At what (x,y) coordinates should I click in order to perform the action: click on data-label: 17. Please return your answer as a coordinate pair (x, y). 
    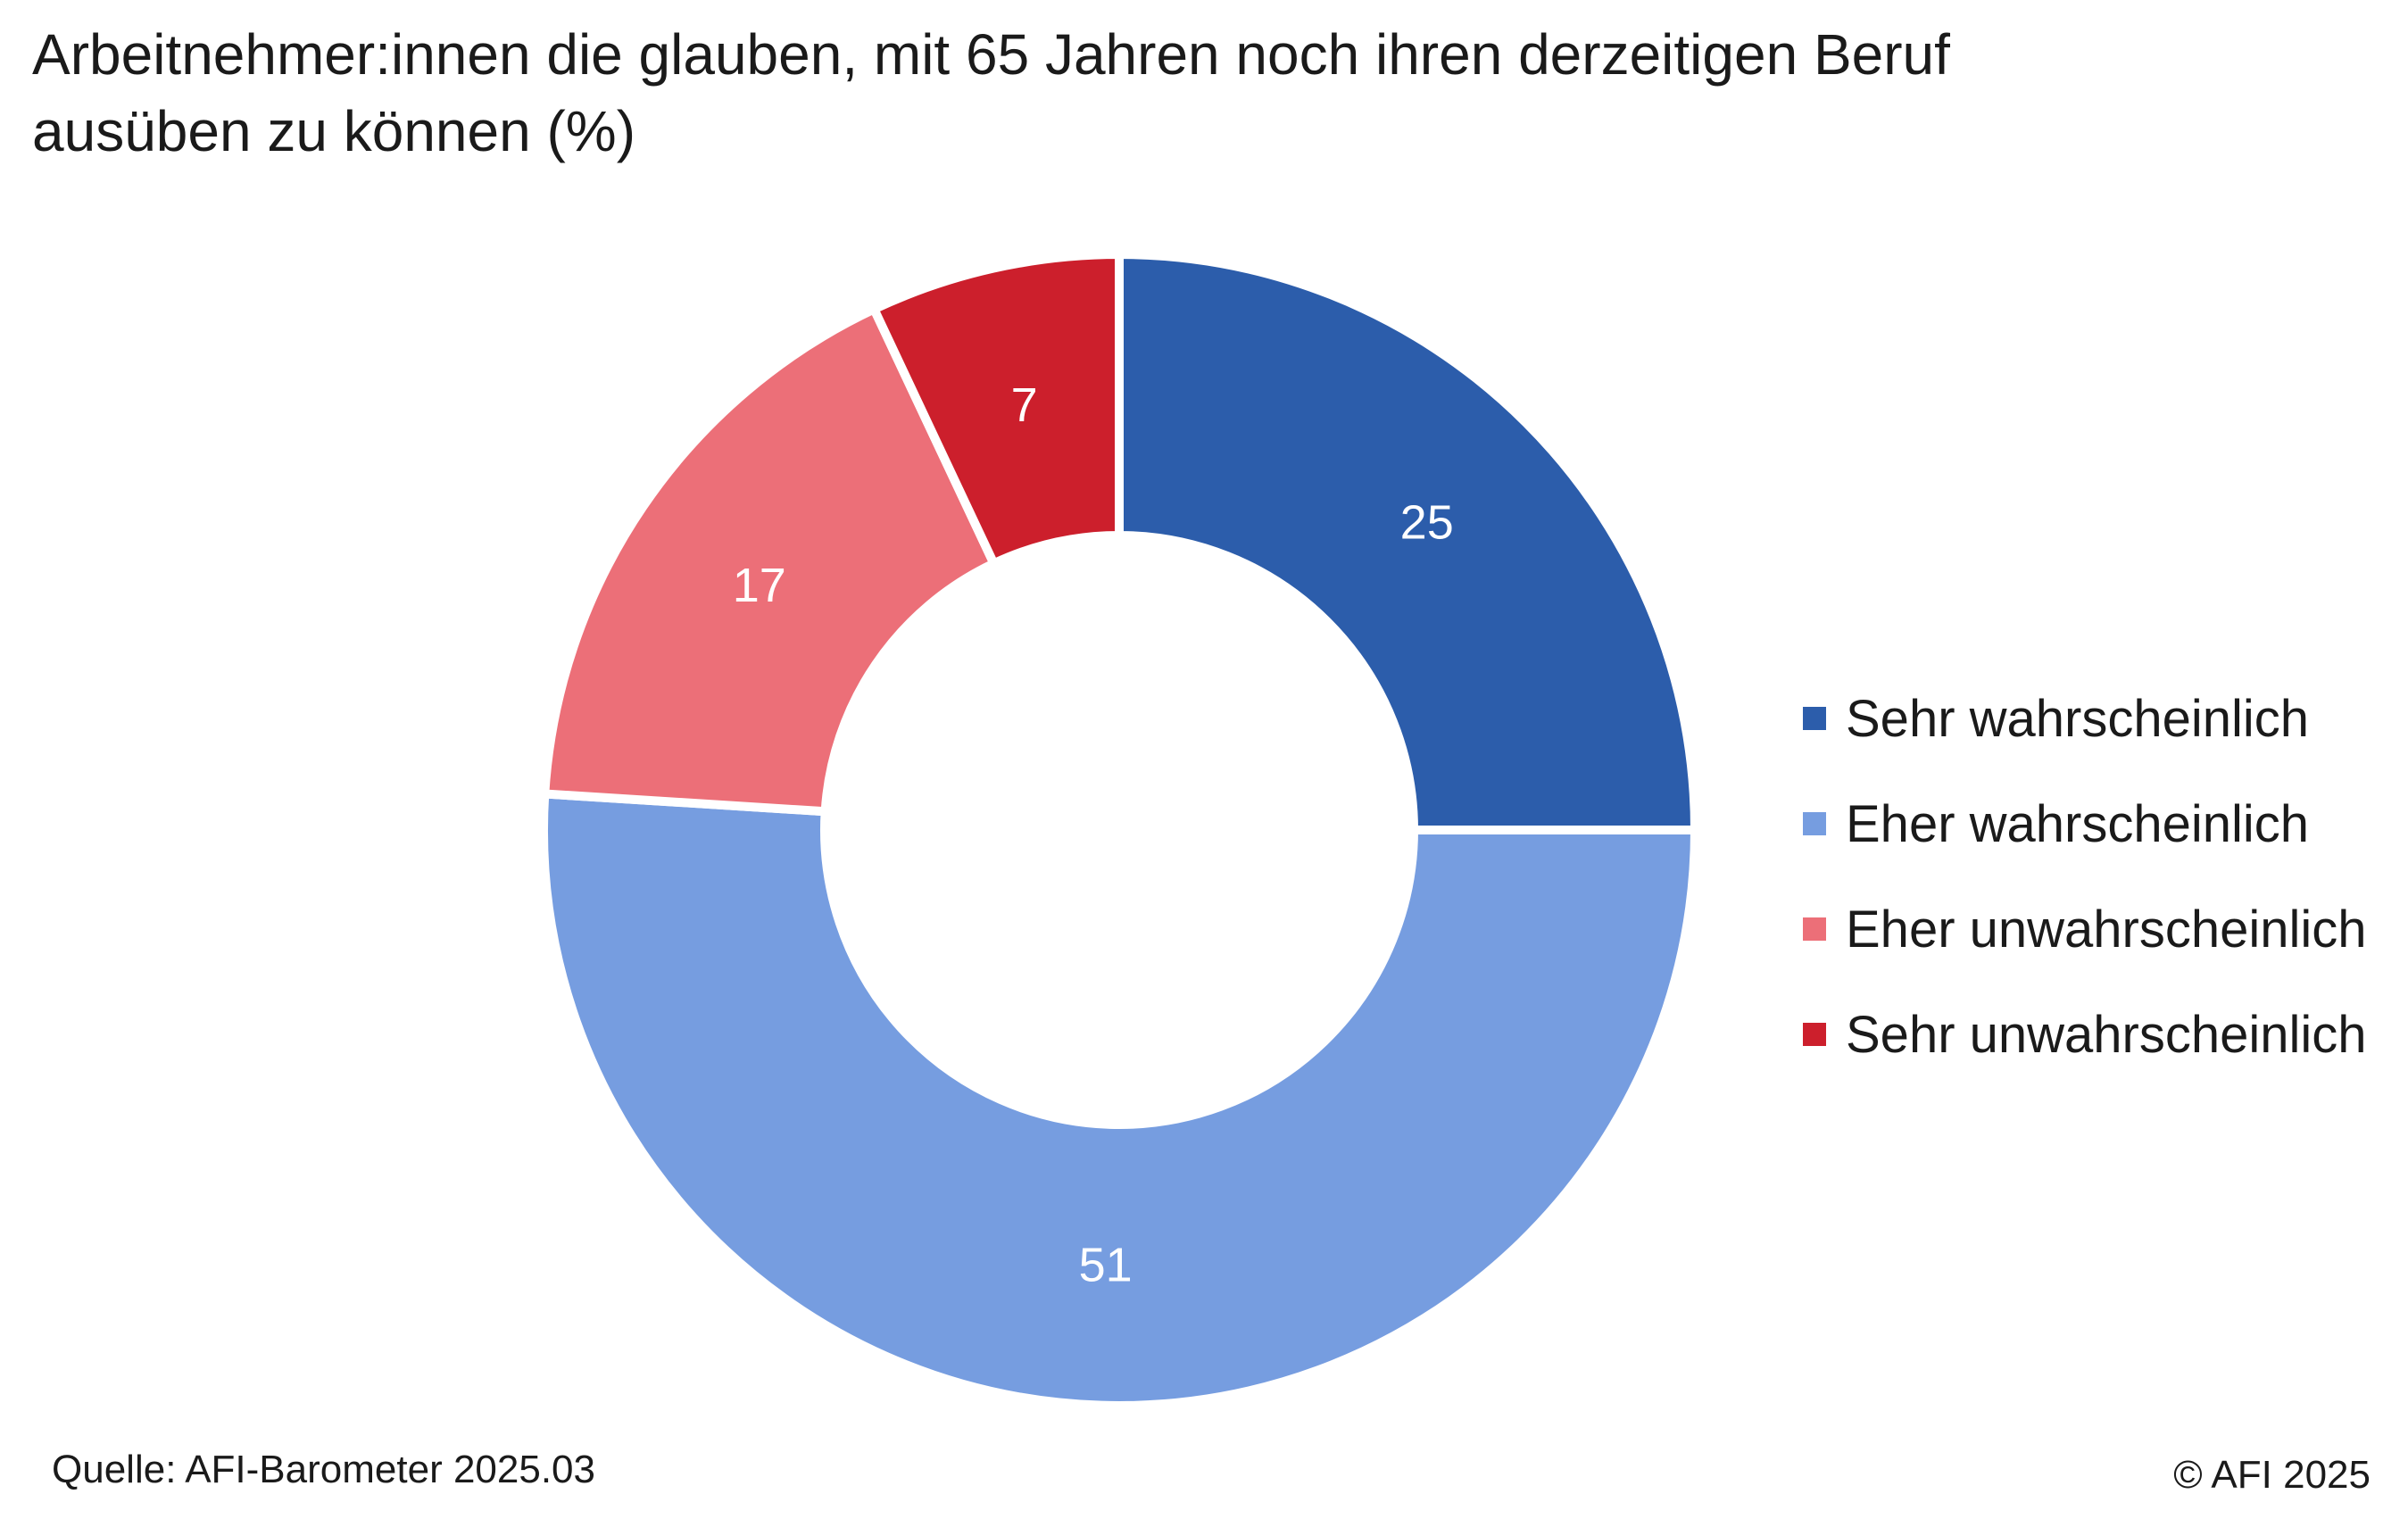
    Looking at the image, I should click on (759, 585).